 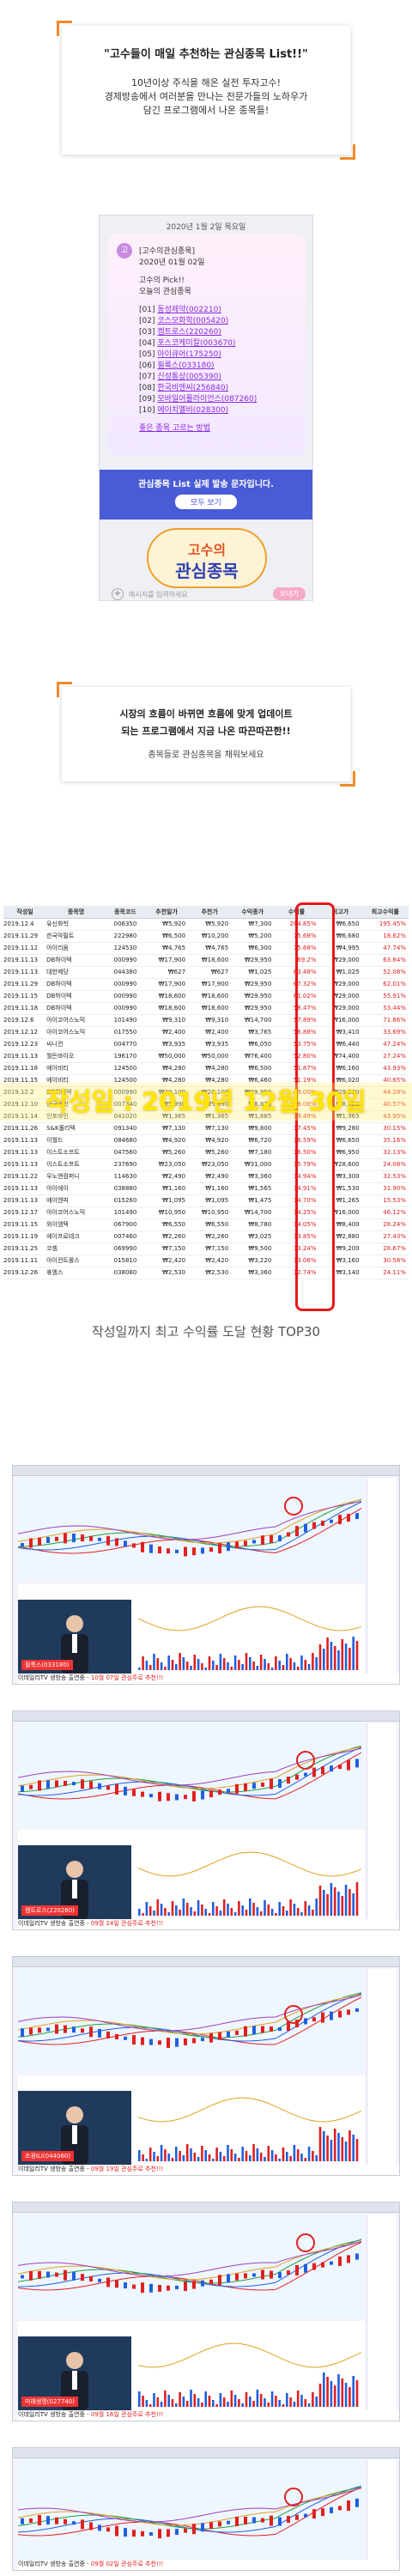 I want to click on stock-name-link: 코스모화학(005420), so click(x=193, y=321).